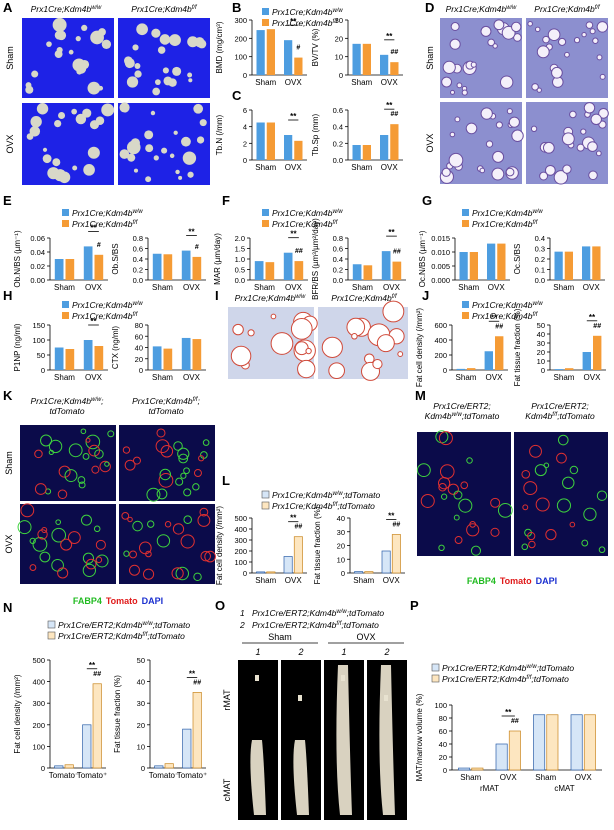 The height and width of the screenshot is (830, 614). I want to click on label-part: Prx1Cre/ERT2;Kdm4b, so click(100, 636).